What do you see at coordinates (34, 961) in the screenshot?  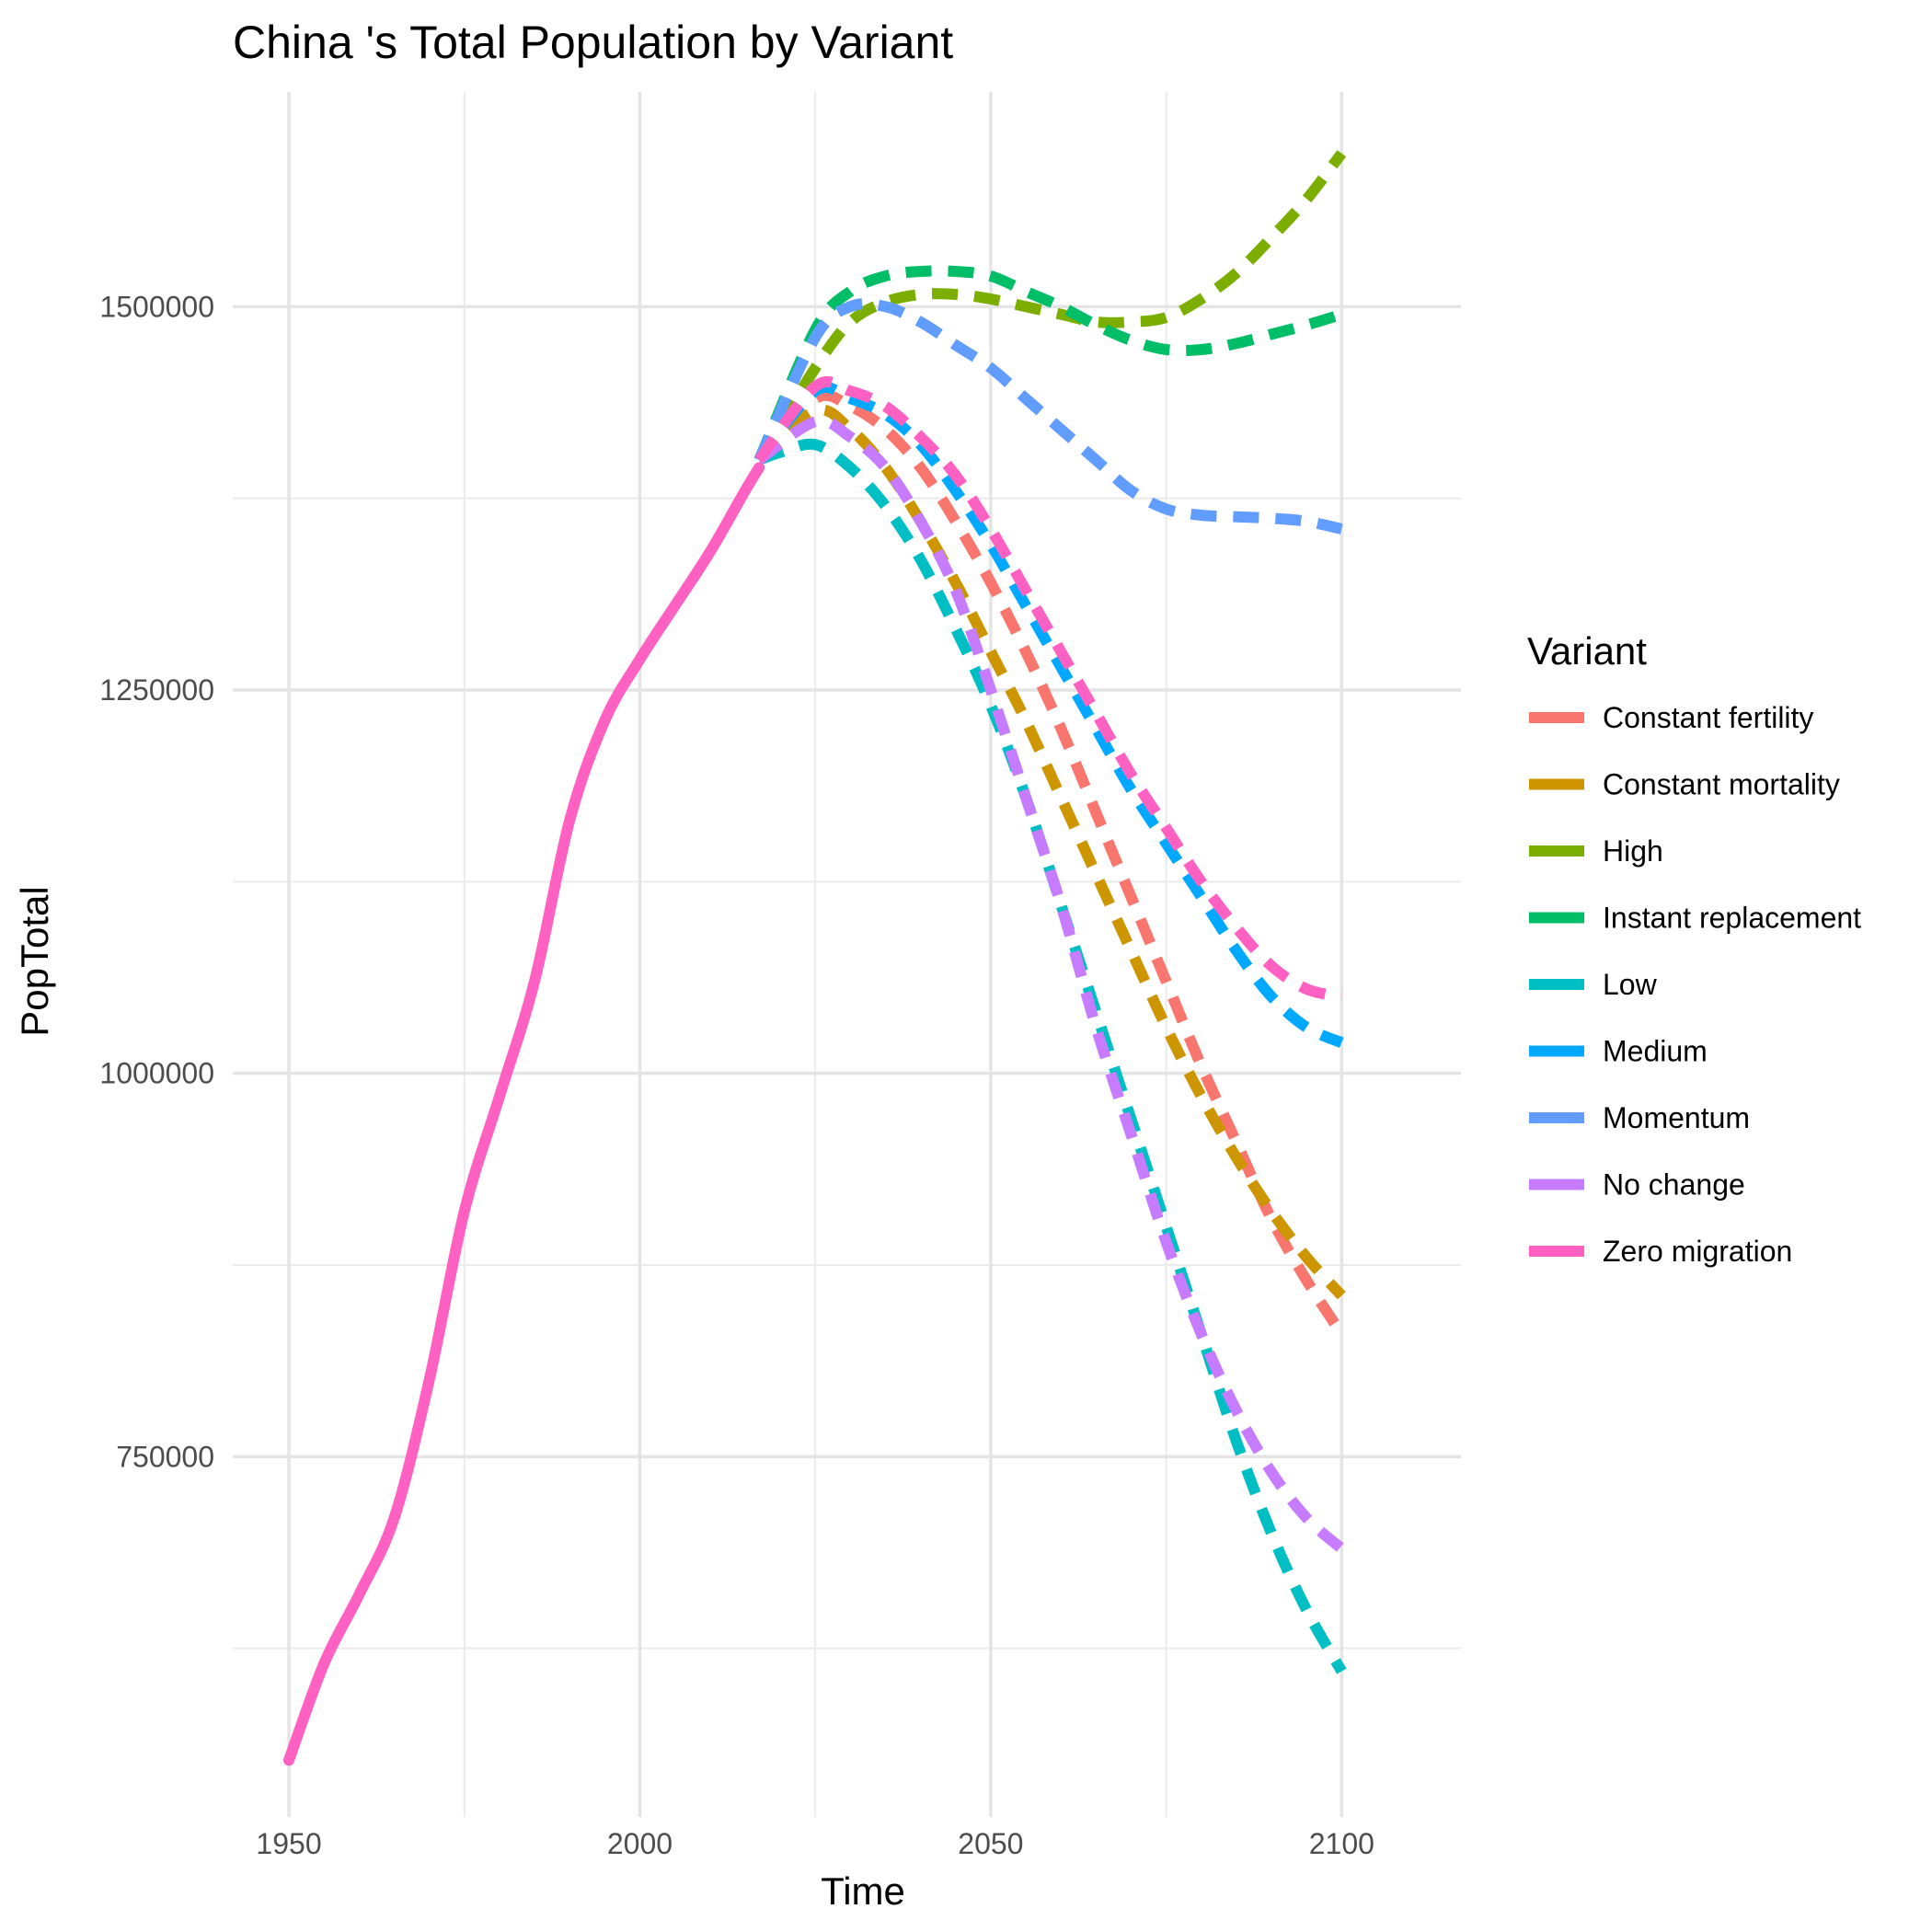 I see `y-axis-title: PopTotal` at bounding box center [34, 961].